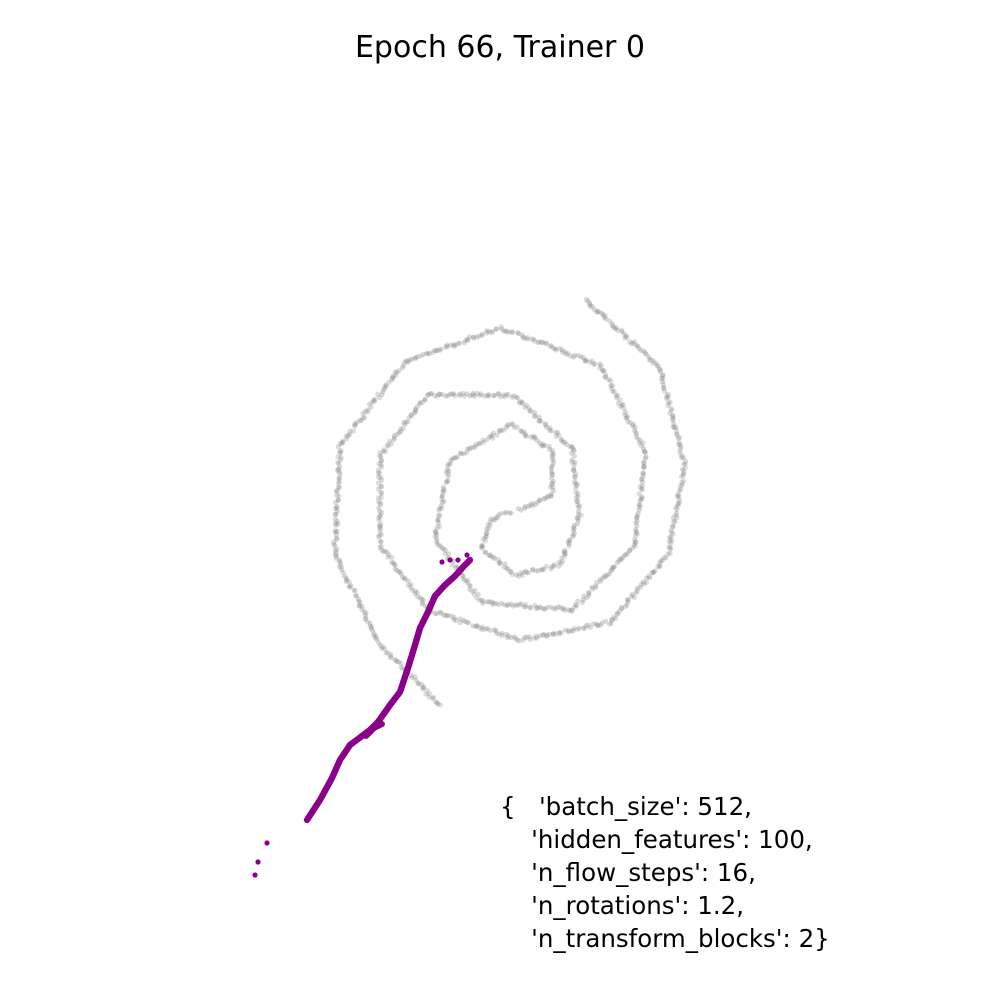 The image size is (1000, 1000). What do you see at coordinates (382, 724) in the screenshot?
I see `sample-point` at bounding box center [382, 724].